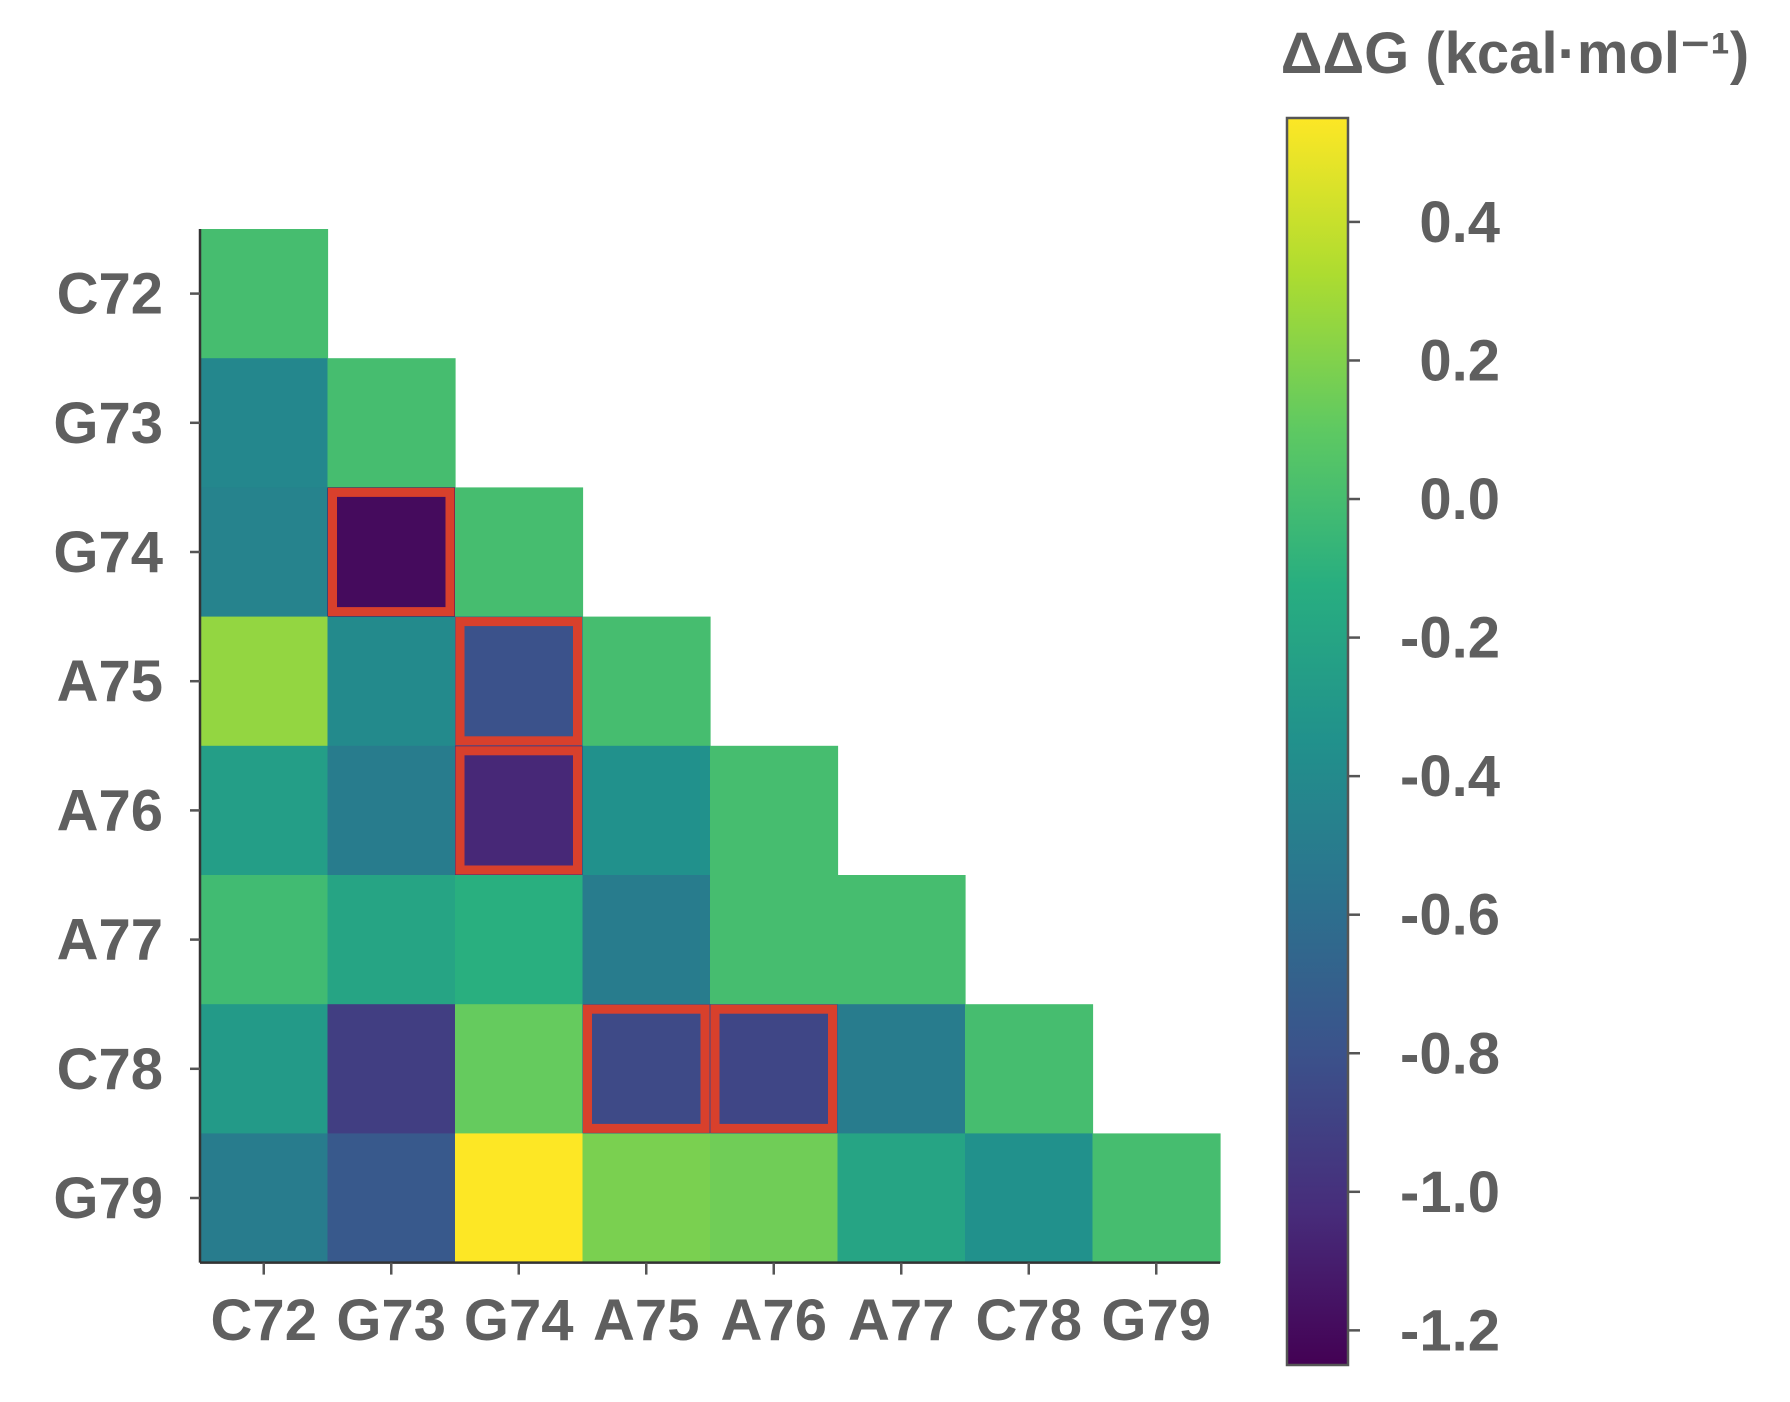 The width and height of the screenshot is (1790, 1402). Describe the element at coordinates (264, 810) in the screenshot. I see `heatmap-cell-A76-C72` at that location.